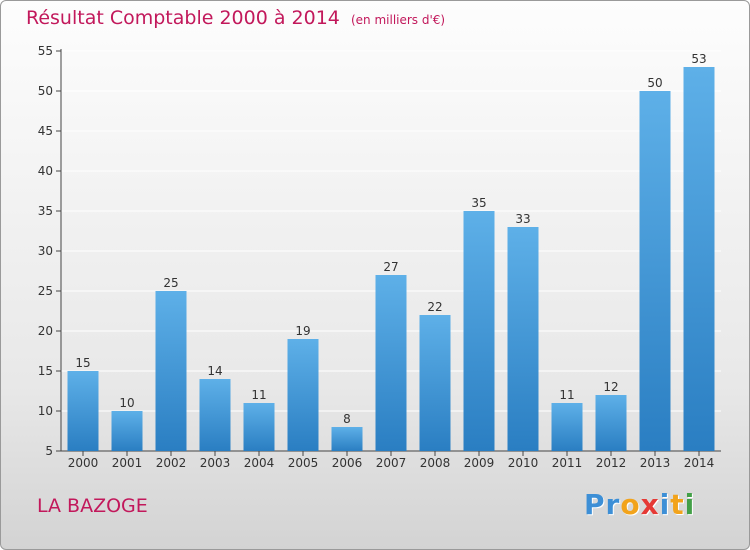 This screenshot has height=550, width=750. Describe the element at coordinates (611, 463) in the screenshot. I see `x-tick-label: 2012` at that location.